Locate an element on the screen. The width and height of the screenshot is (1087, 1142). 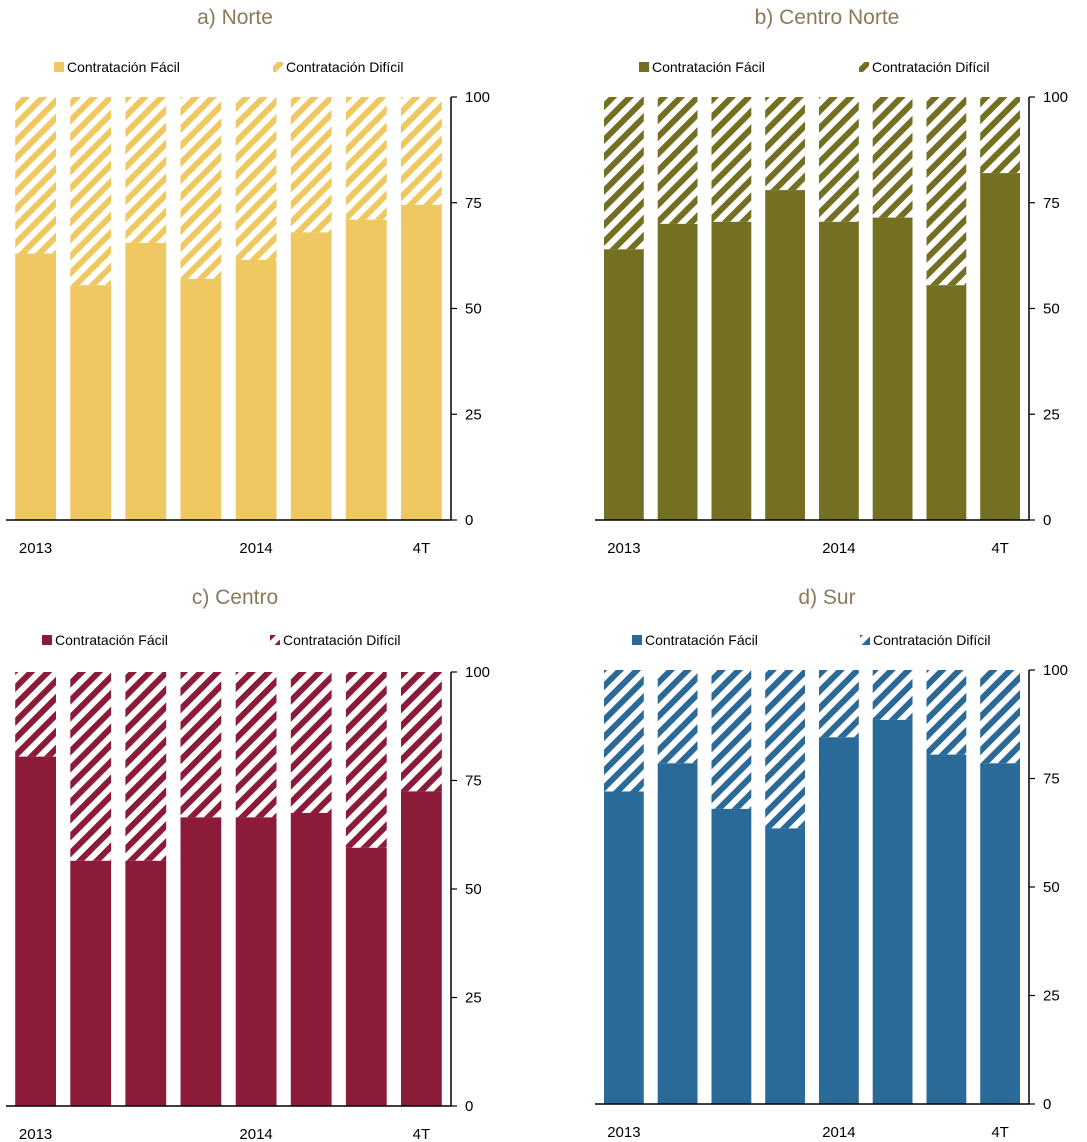
panel-title: d) Sur is located at coordinates (827, 597).